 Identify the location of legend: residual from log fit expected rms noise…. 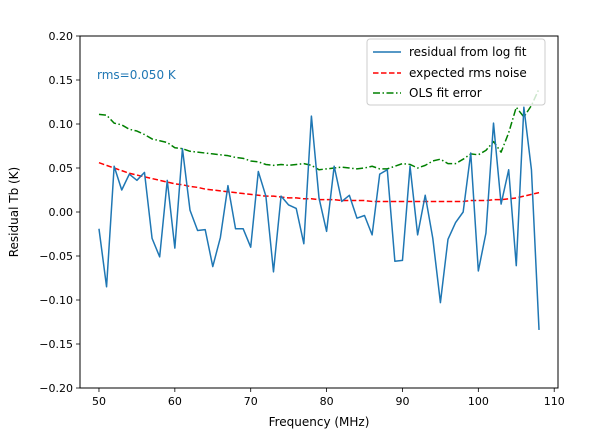
(456, 72).